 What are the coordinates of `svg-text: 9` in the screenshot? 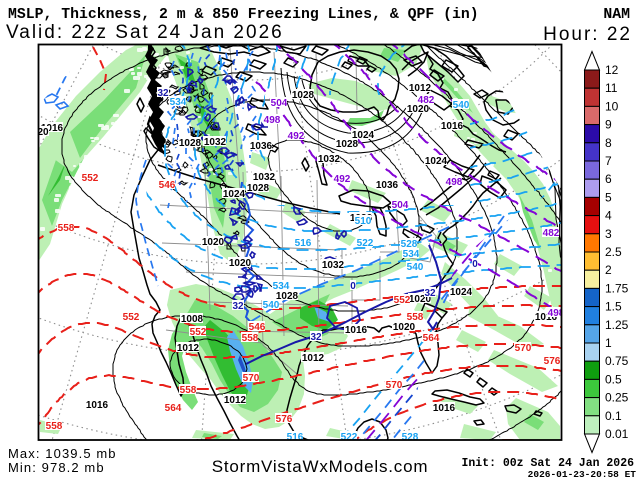 It's located at (608, 125).